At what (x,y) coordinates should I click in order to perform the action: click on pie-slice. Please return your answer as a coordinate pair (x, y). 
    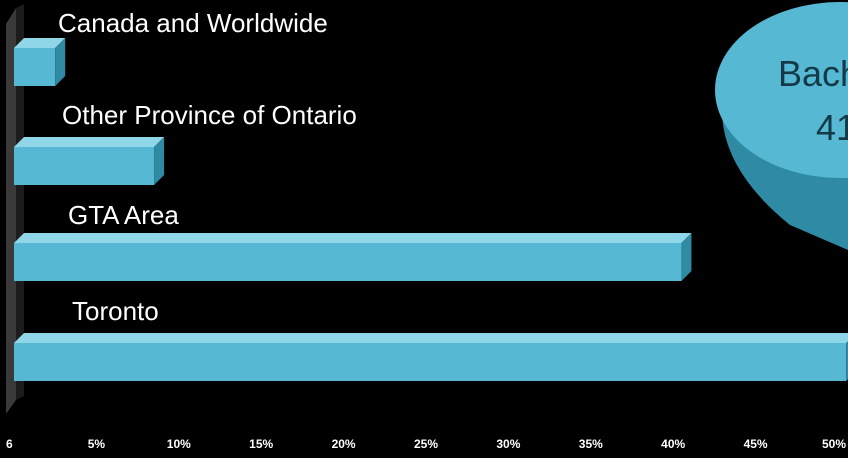
    Looking at the image, I should click on (781, 90).